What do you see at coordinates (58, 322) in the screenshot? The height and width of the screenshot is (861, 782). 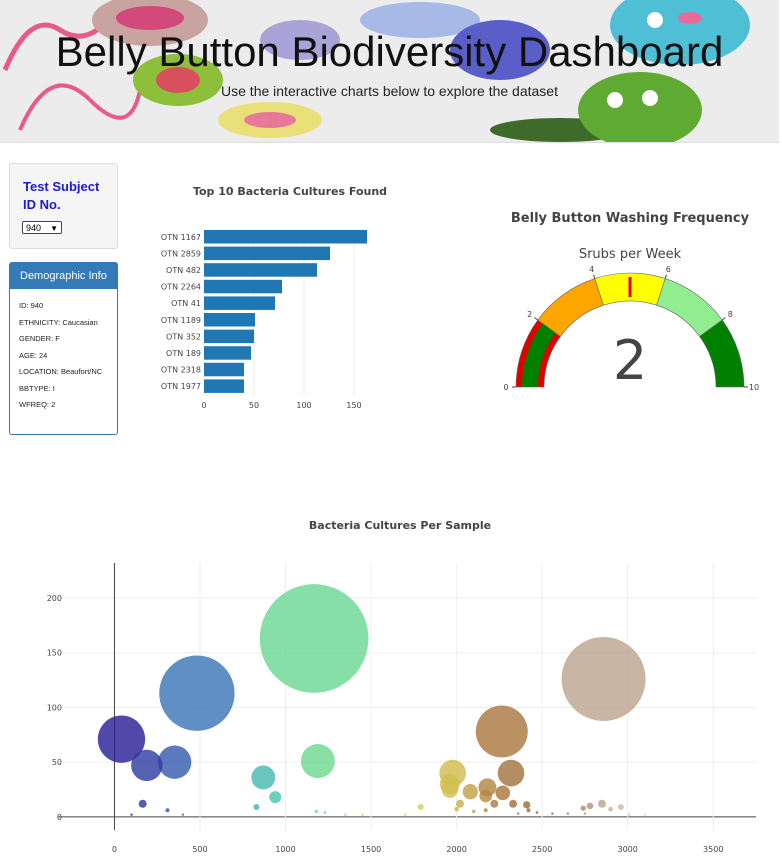 I see `demographic-ethnicity: ETHNICITY: Caucasian` at bounding box center [58, 322].